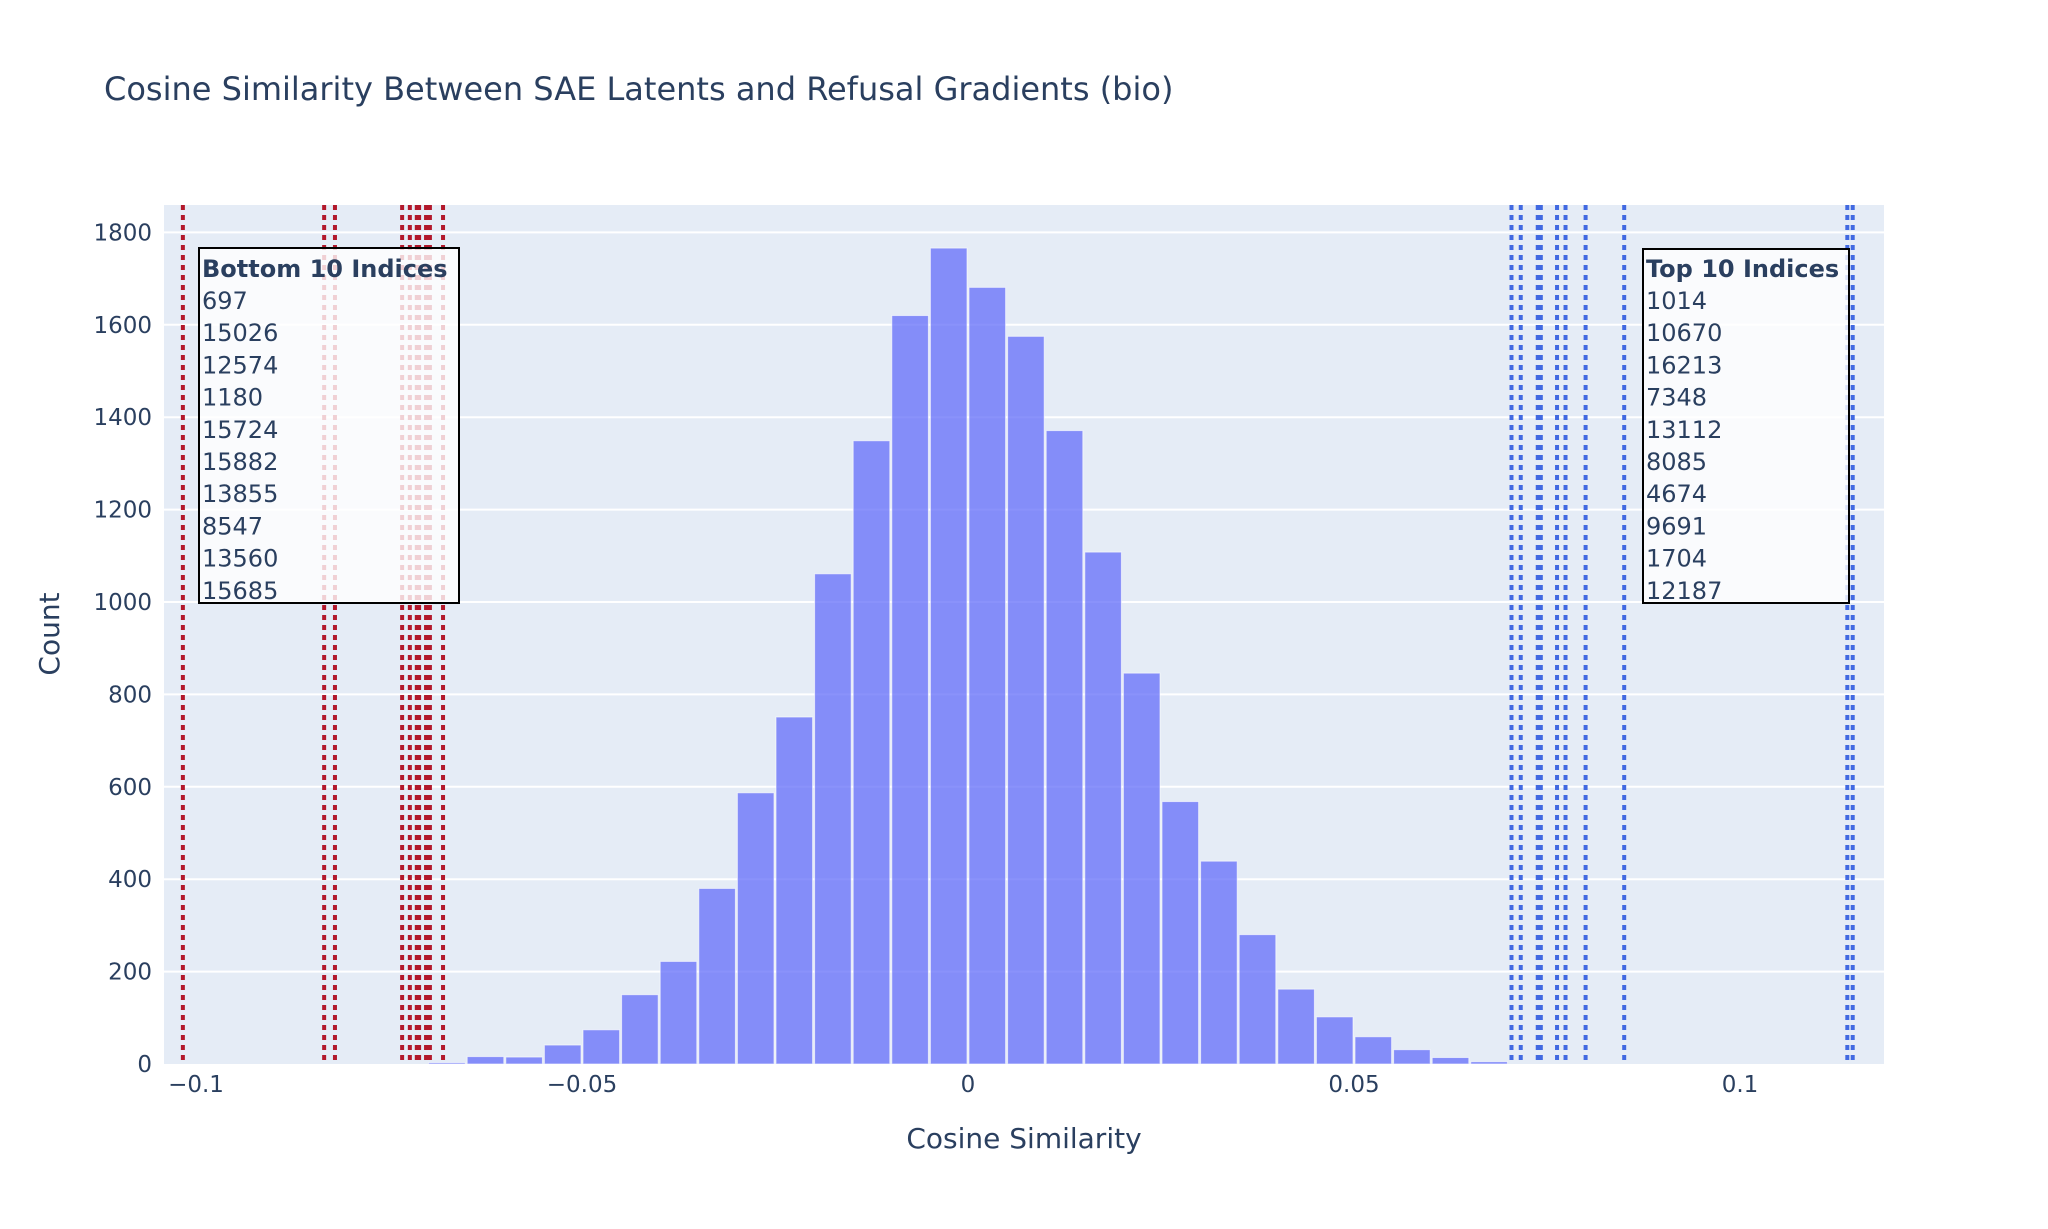  What do you see at coordinates (122, 418) in the screenshot?
I see `y-tick-label: 1400` at bounding box center [122, 418].